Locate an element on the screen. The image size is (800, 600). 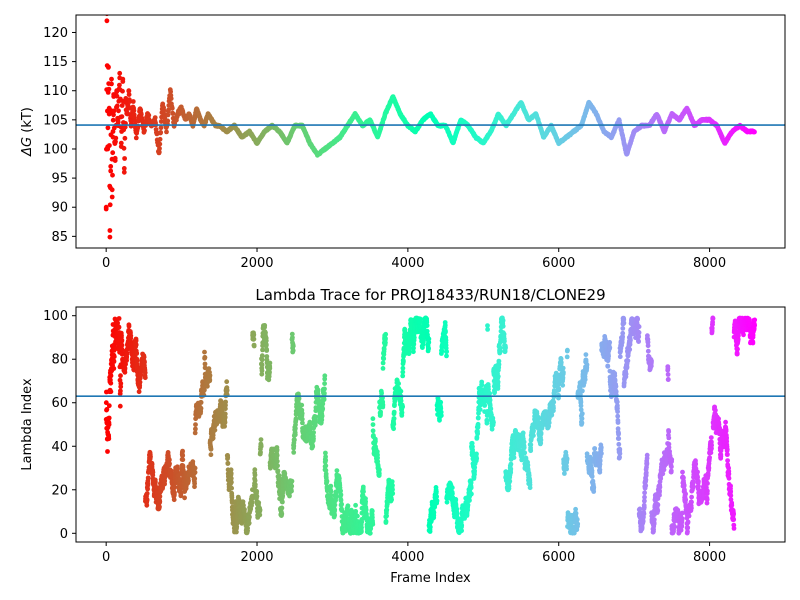
x-tick-label: 2000 is located at coordinates (256, 263).